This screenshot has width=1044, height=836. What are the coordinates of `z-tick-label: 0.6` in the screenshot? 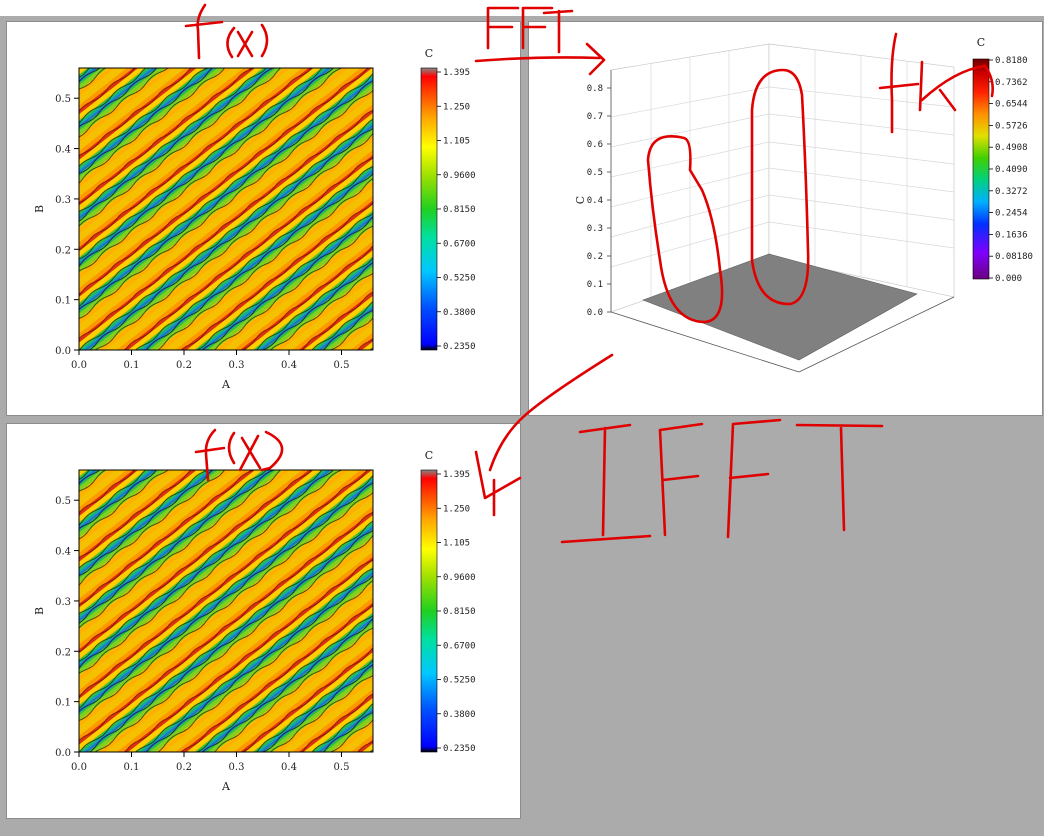 It's located at (595, 145).